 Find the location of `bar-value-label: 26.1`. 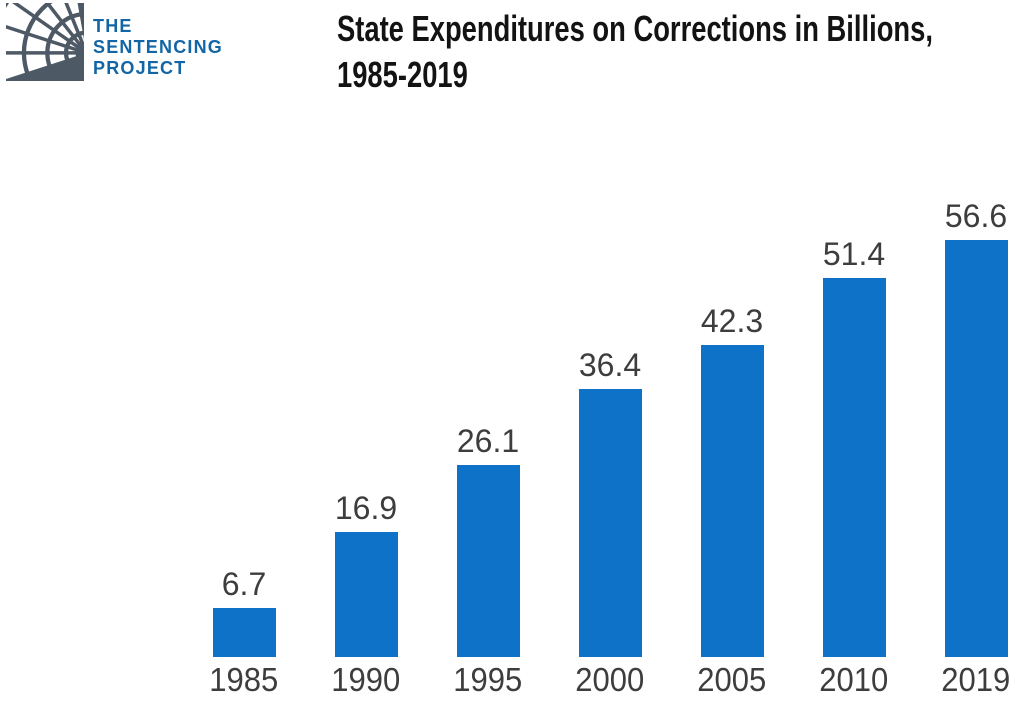

bar-value-label: 26.1 is located at coordinates (488, 441).